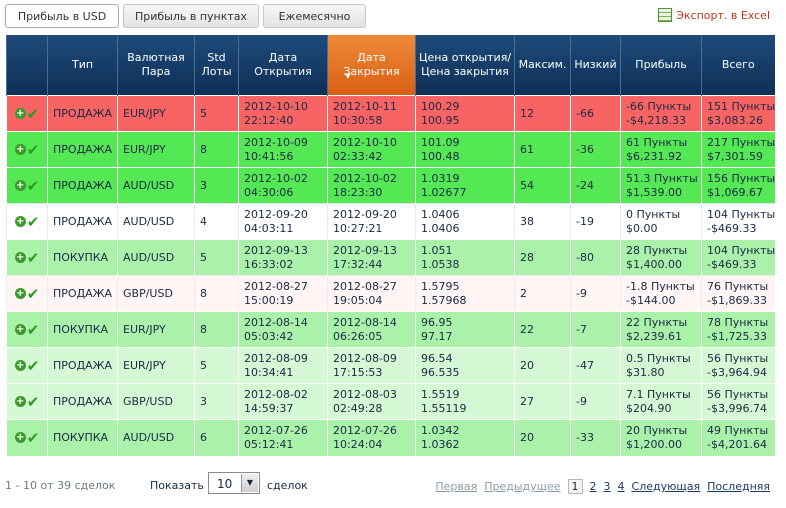  I want to click on cell-max: 20, so click(542, 365).